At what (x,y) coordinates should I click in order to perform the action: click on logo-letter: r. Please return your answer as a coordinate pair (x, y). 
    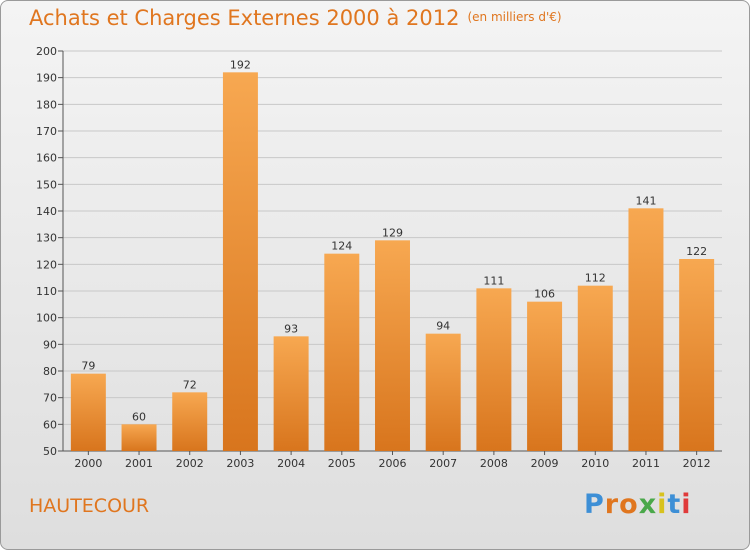
    Looking at the image, I should click on (612, 504).